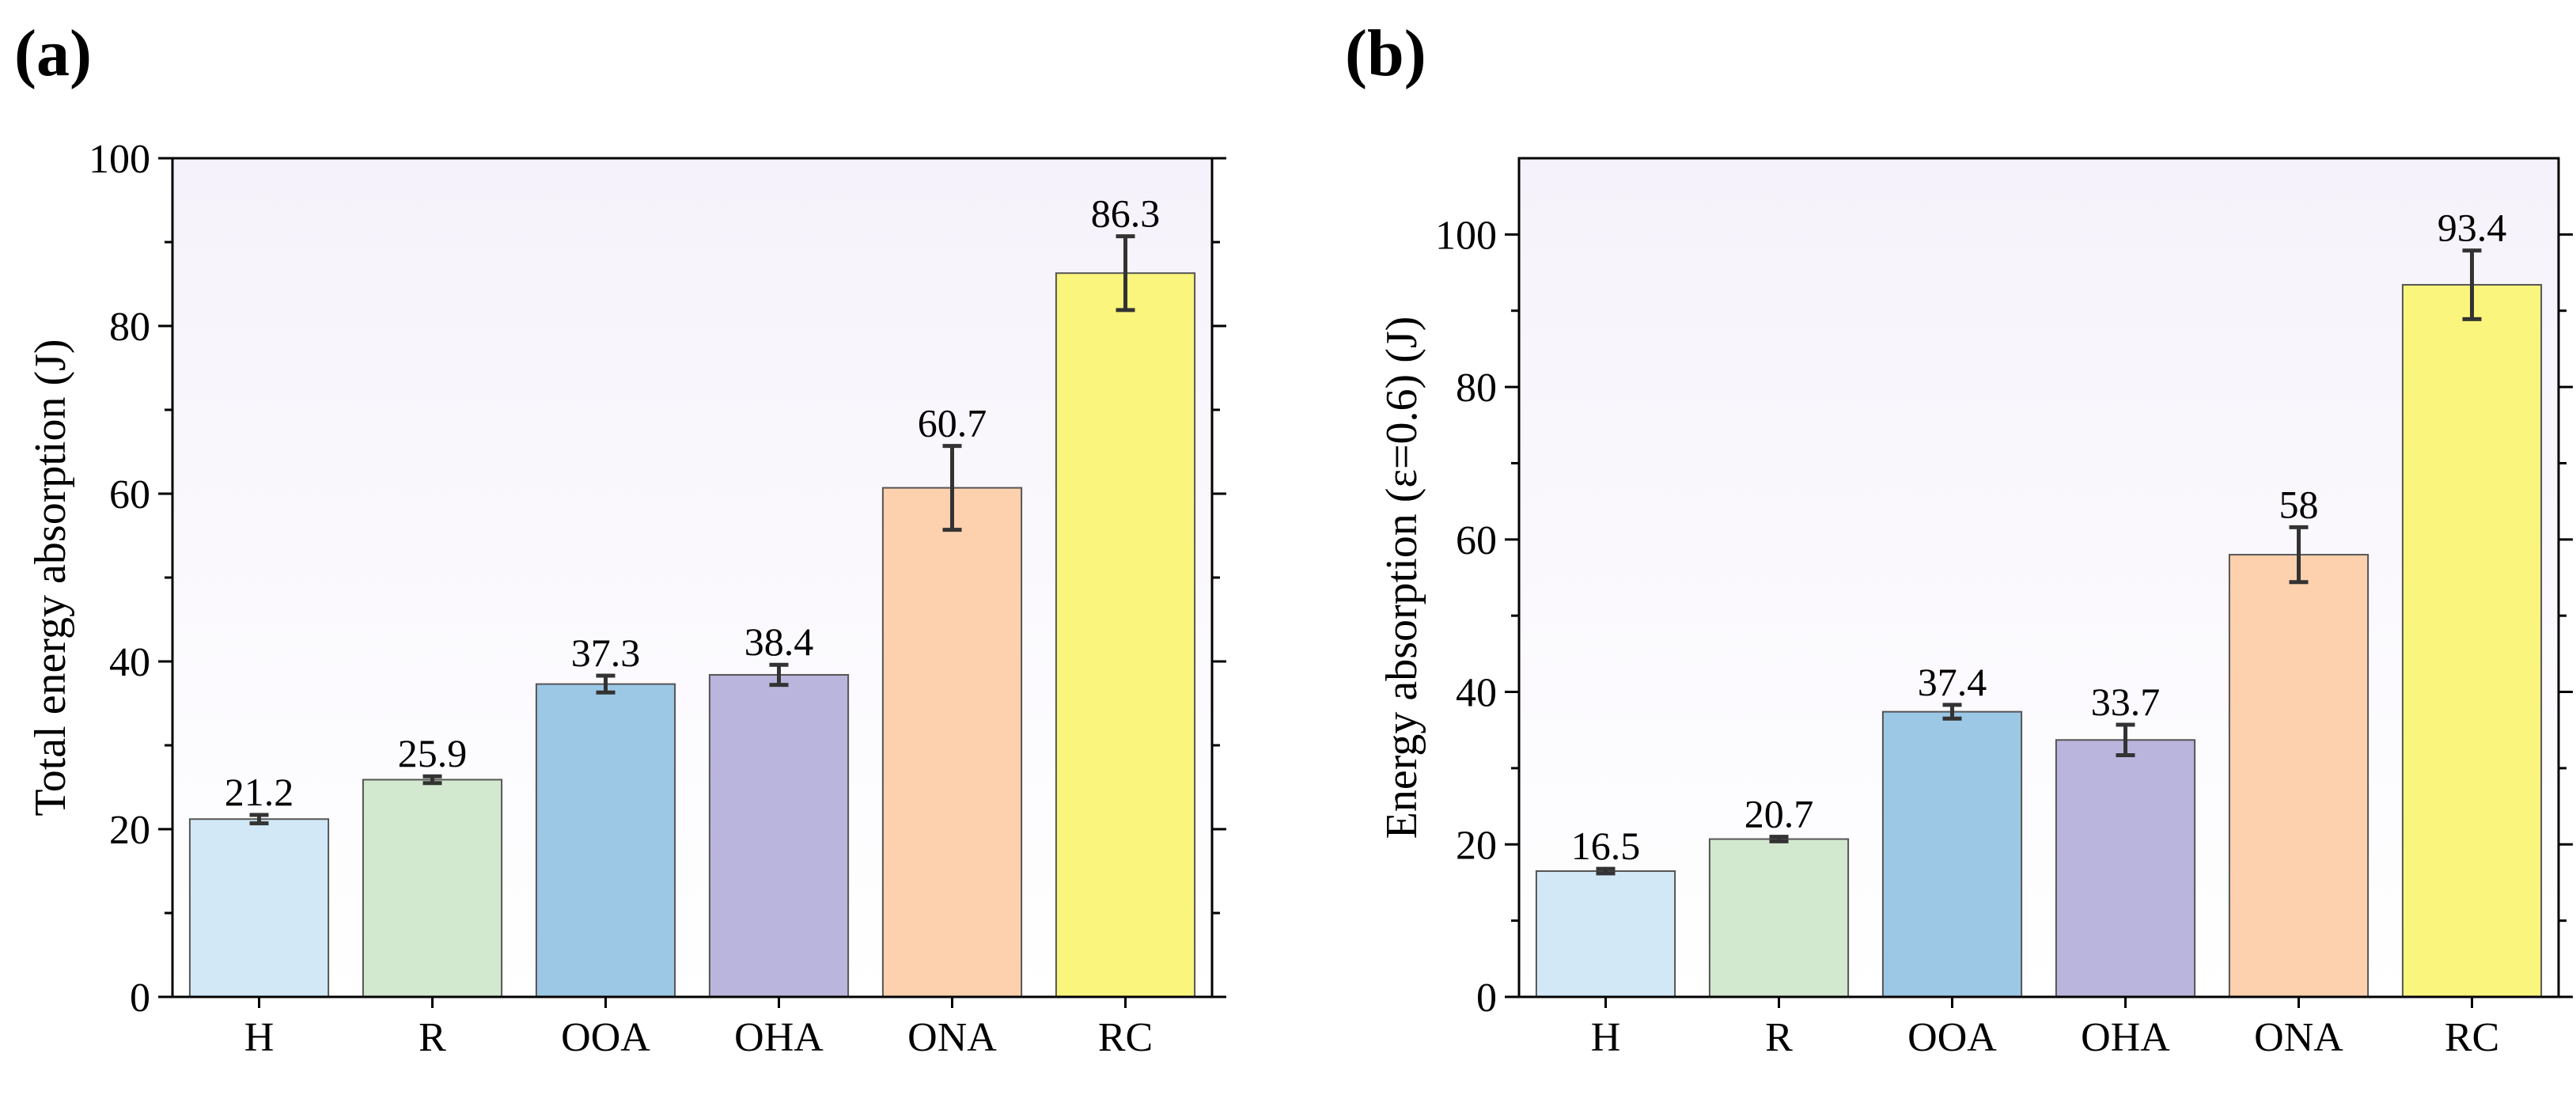 The height and width of the screenshot is (1095, 2576). I want to click on data-label: 37.3, so click(606, 653).